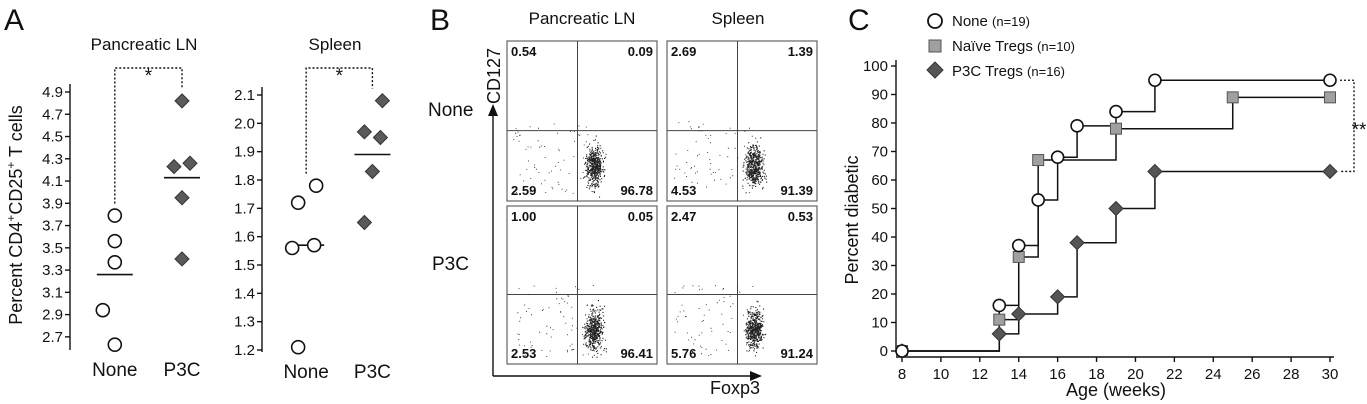  Describe the element at coordinates (1359, 130) in the screenshot. I see `significance-marker: **` at that location.